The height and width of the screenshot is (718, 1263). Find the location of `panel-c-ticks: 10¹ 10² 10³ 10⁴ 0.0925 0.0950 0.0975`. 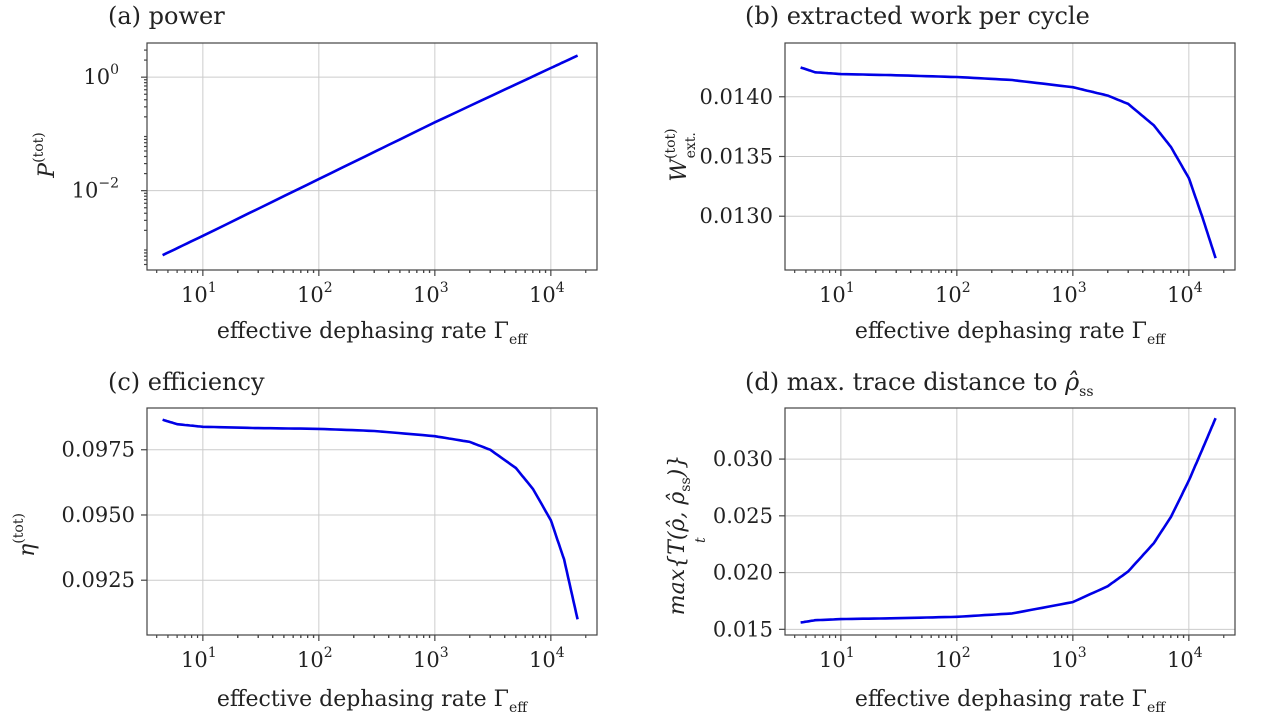

panel-c-ticks: 10¹ 10² 10³ 10⁴ 0.0925 0.0950 0.0975 is located at coordinates (324, 555).